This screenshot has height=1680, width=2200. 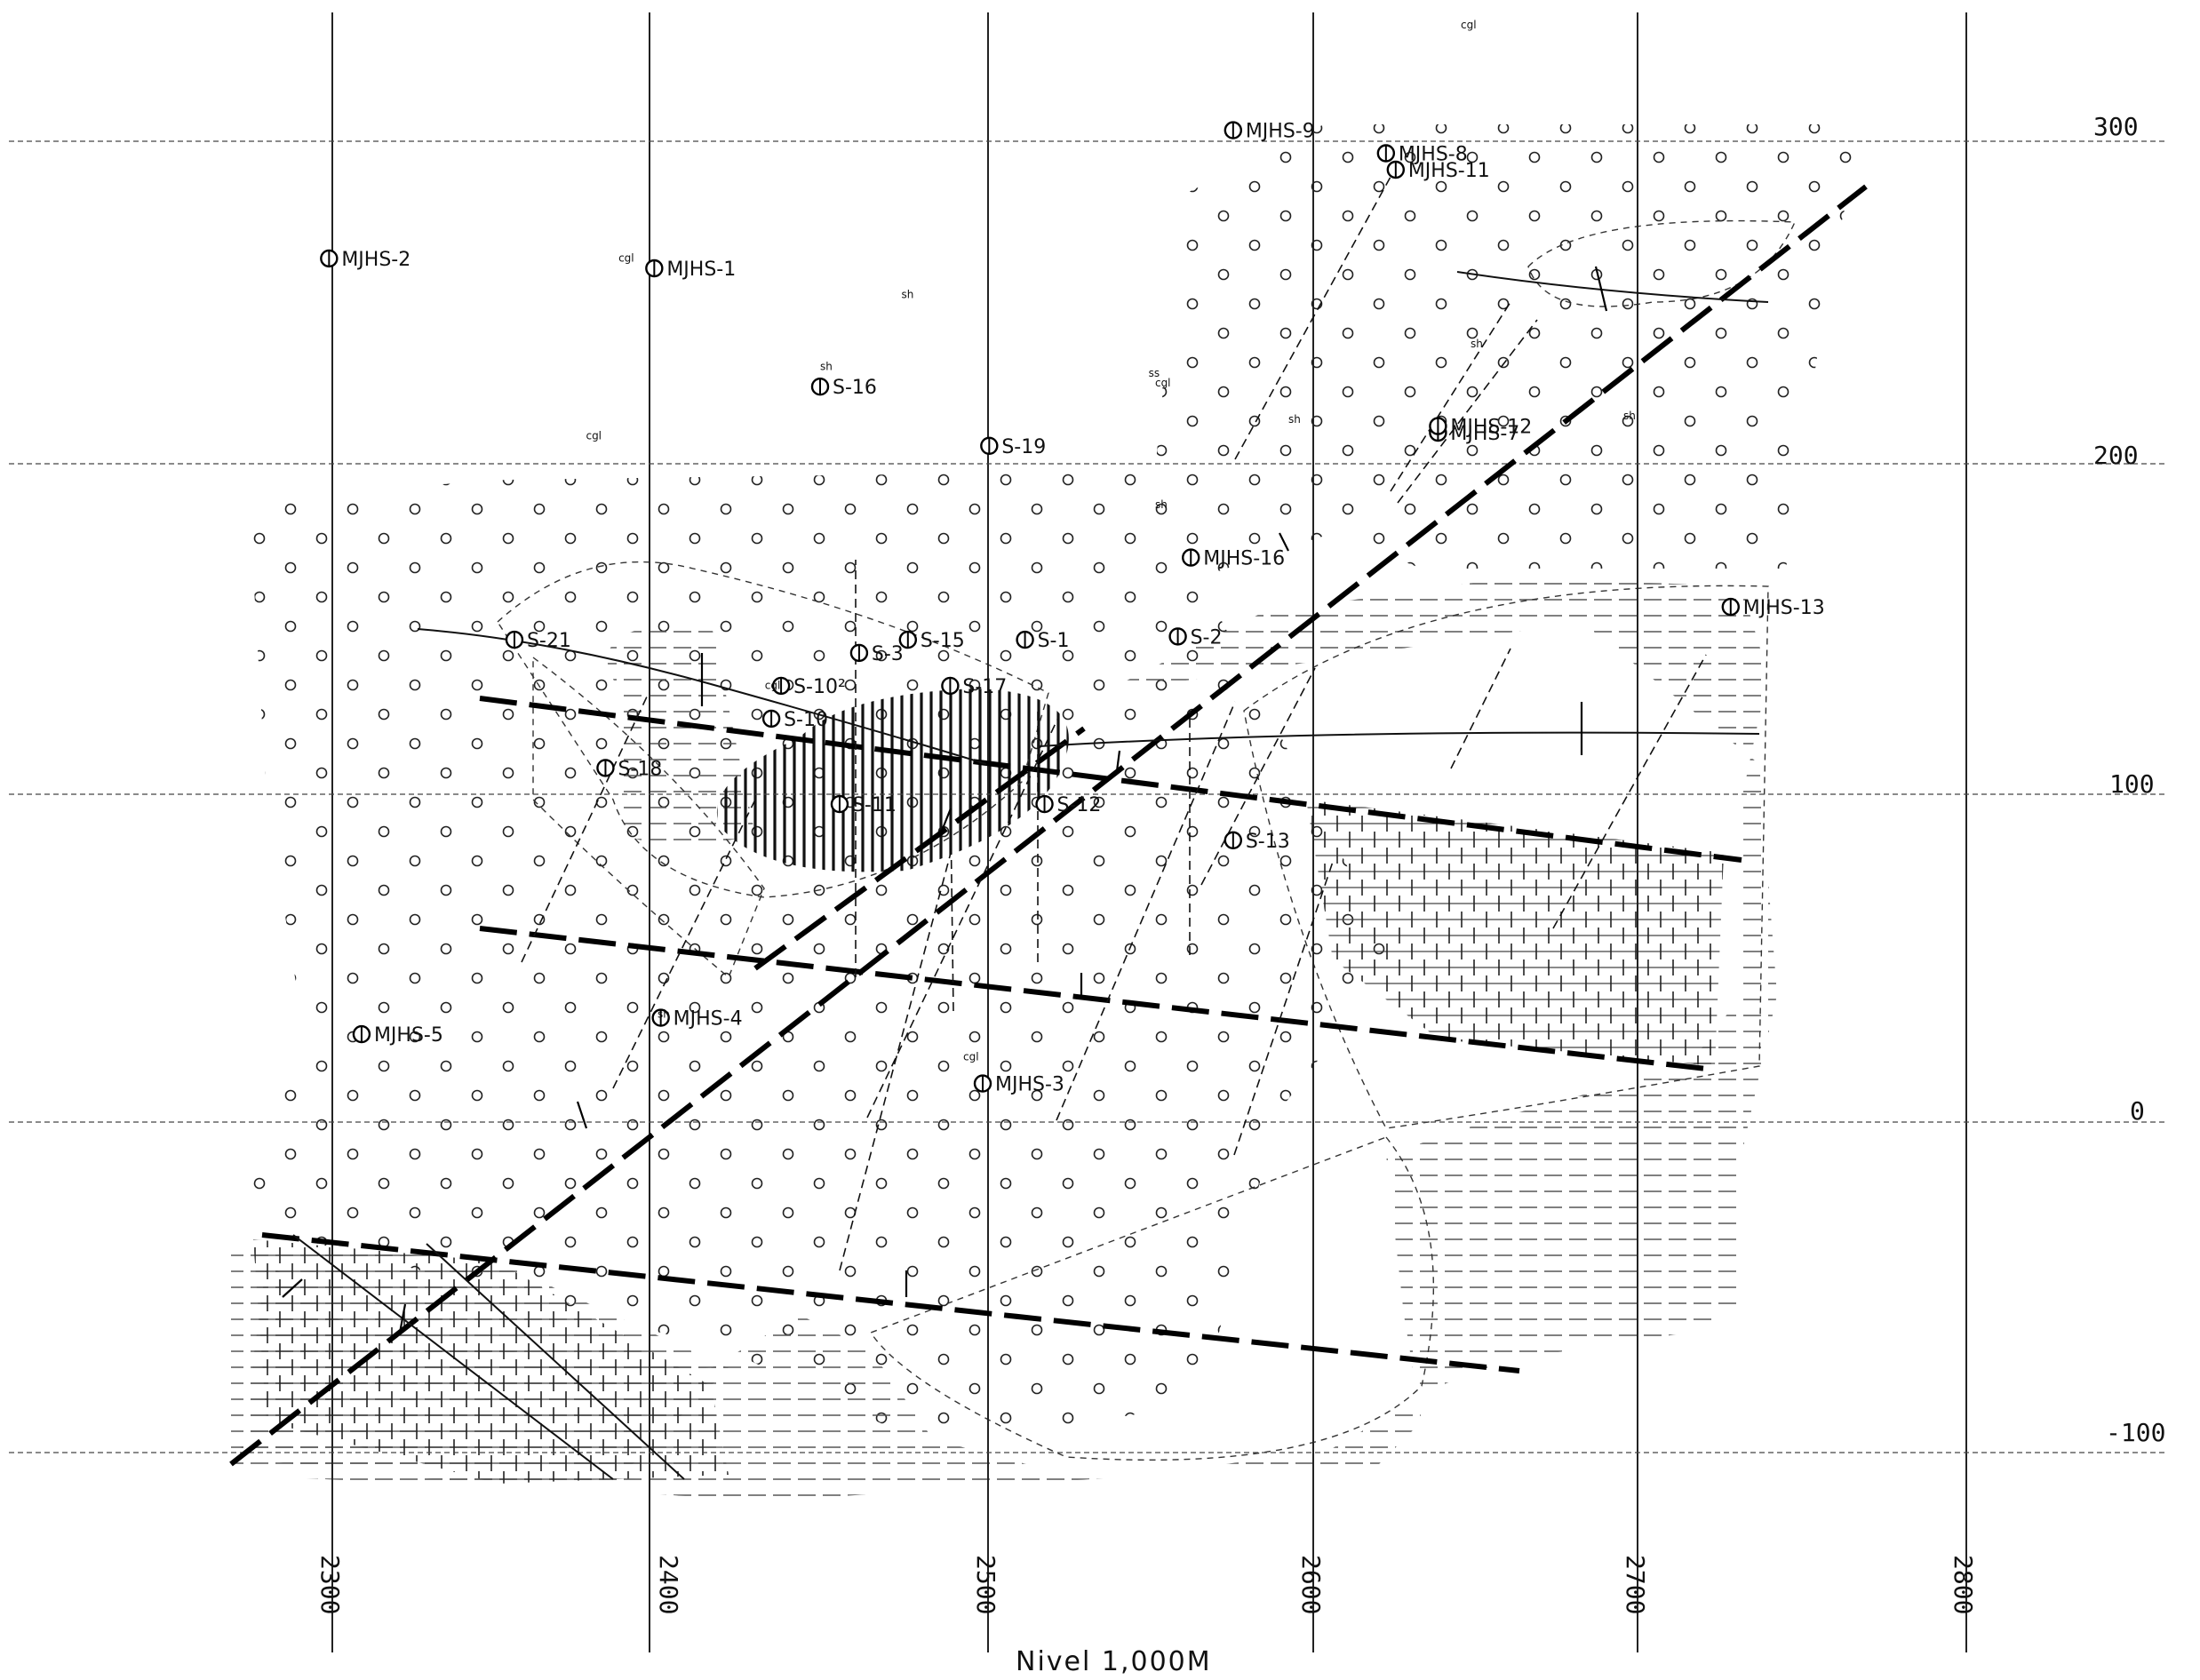 I want to click on well-mjhs-7: MJHS-7, so click(x=1474, y=434).